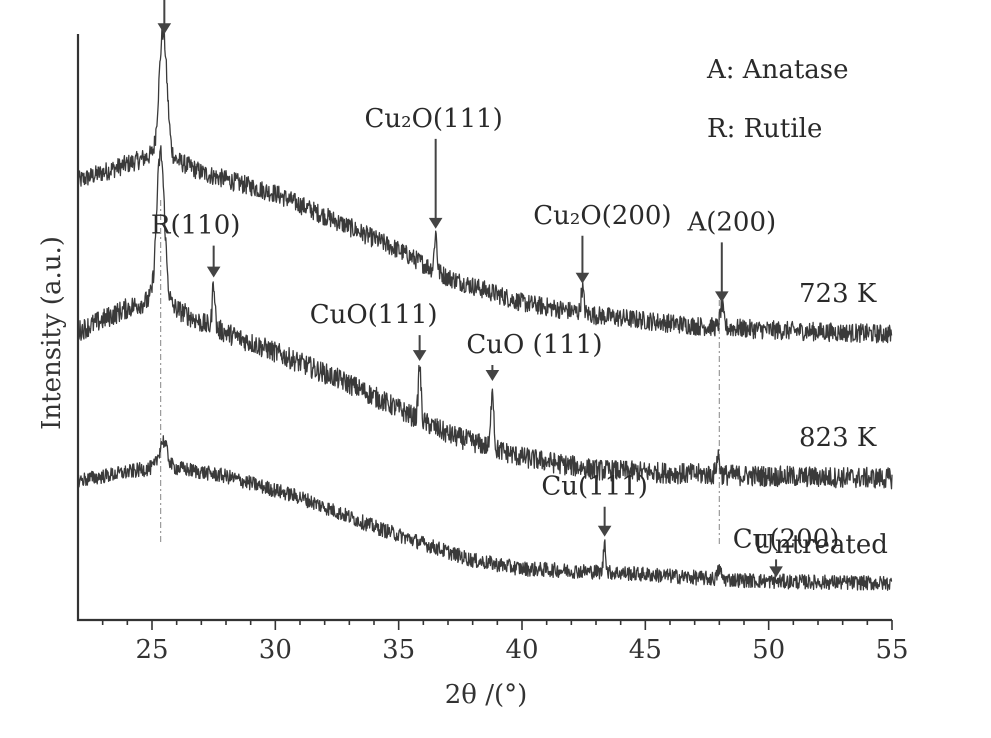 This screenshot has width=991, height=738. Describe the element at coordinates (486, 695) in the screenshot. I see `x-axis-label: 2θ /(°)` at that location.